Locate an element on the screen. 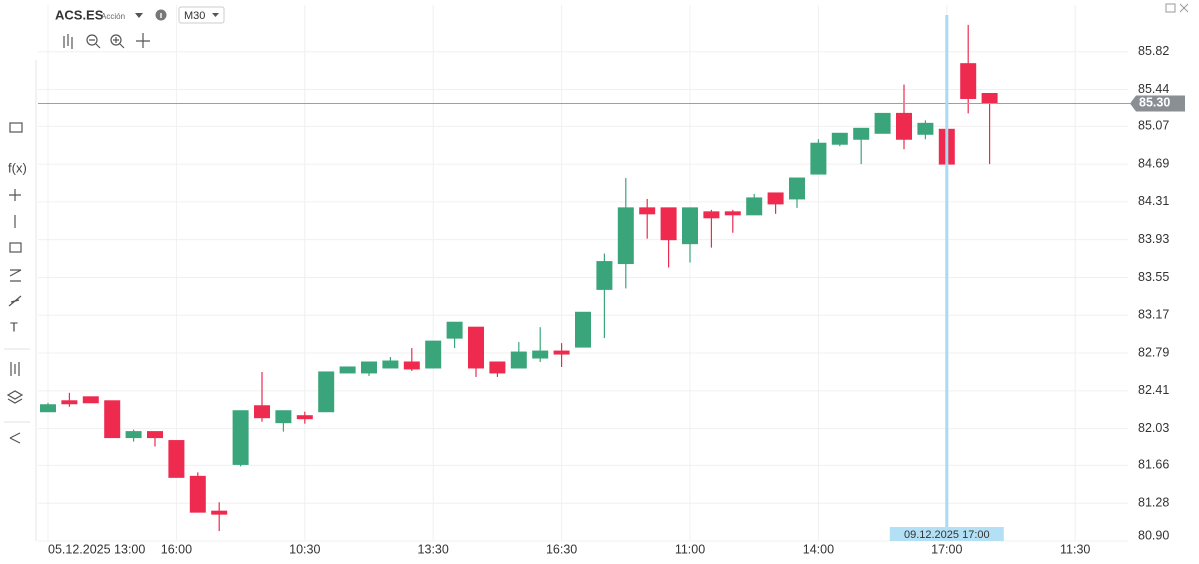  x-tick-label: 13:30 is located at coordinates (433, 549).